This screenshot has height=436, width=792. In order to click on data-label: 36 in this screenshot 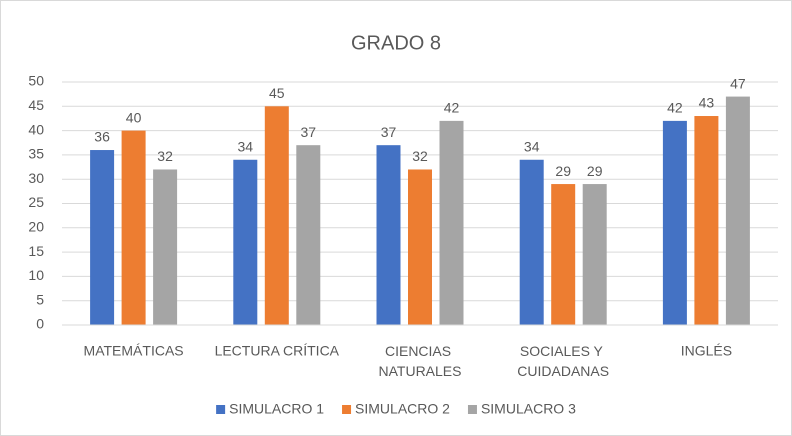, I will do `click(102, 137)`.